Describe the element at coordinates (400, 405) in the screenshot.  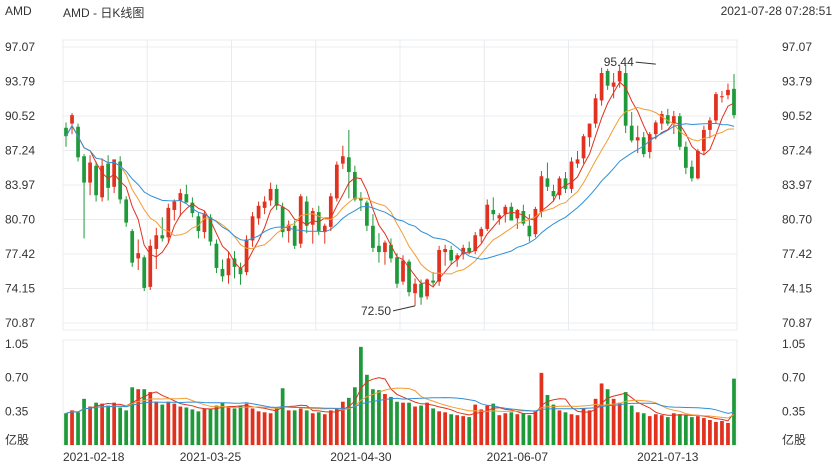
I see `volume-ma20-line` at that location.